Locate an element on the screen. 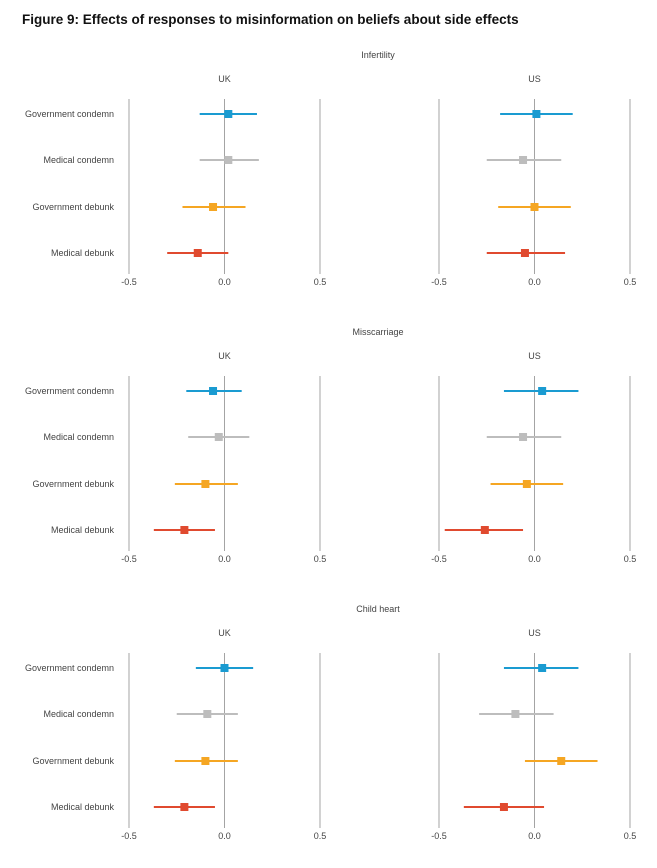 This screenshot has width=657, height=868. section-title: Infertility is located at coordinates (378, 55).